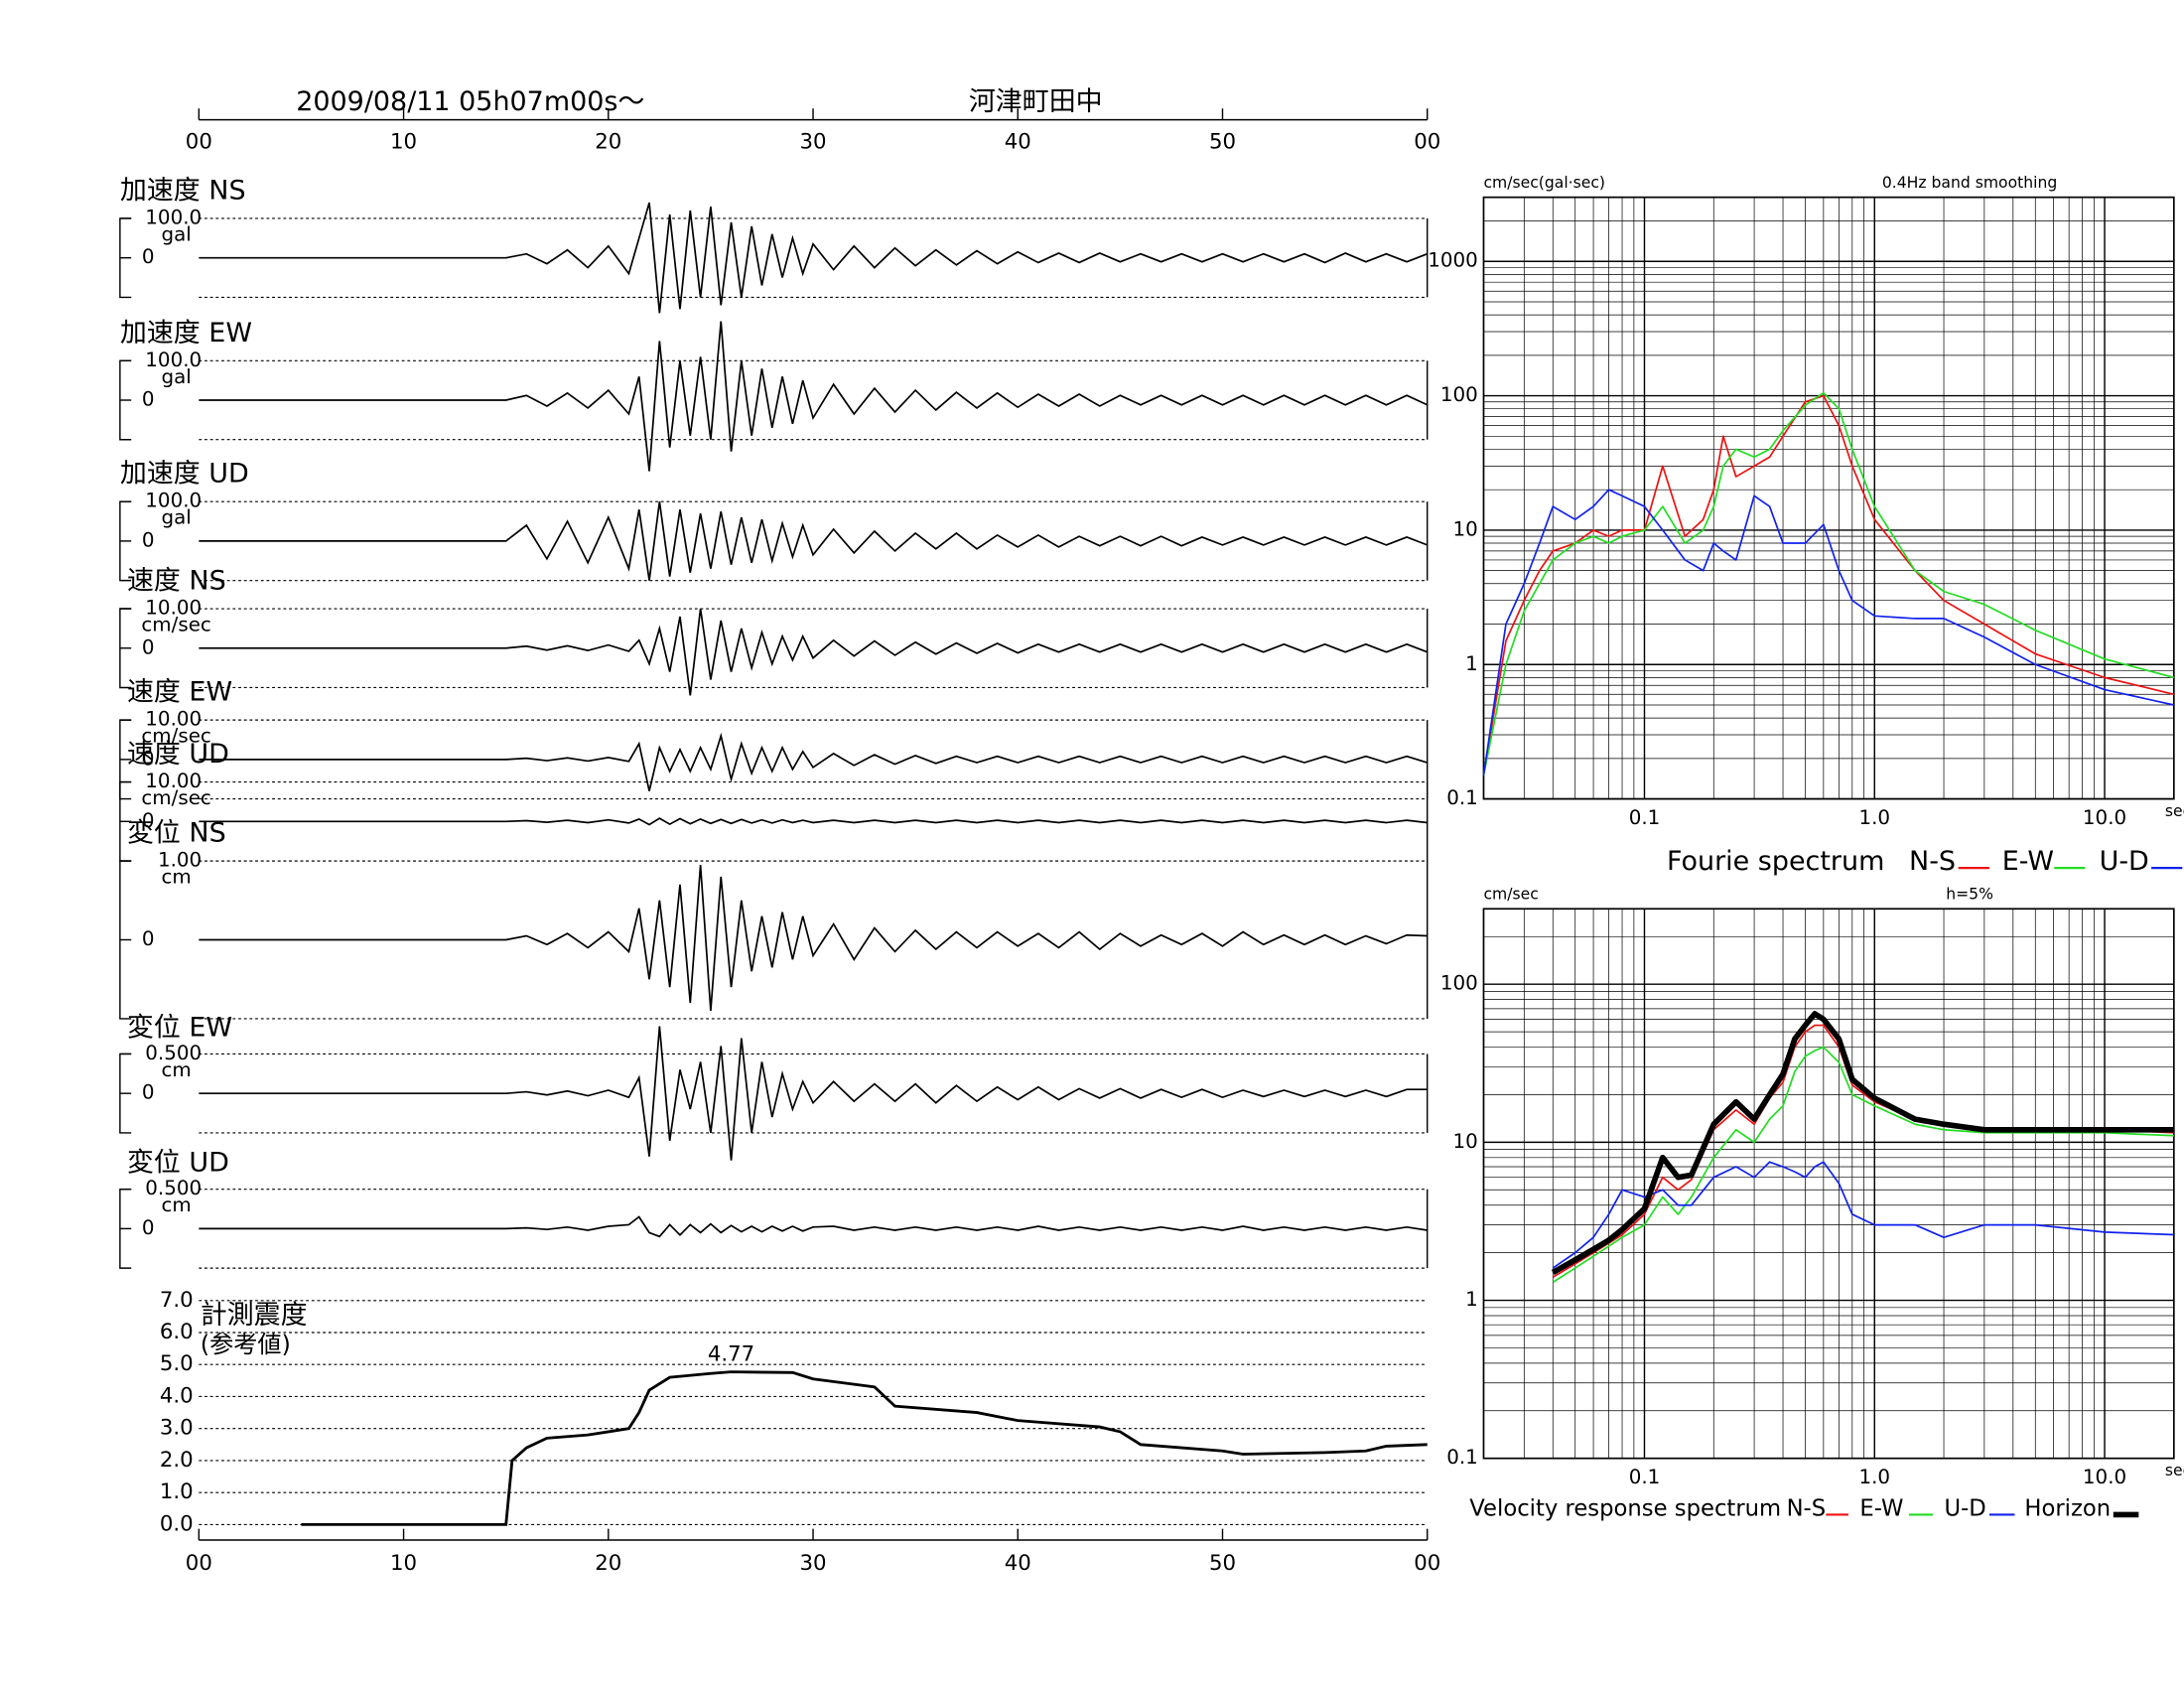  What do you see at coordinates (731, 1354) in the screenshot?
I see `peak-label: 4.77` at bounding box center [731, 1354].